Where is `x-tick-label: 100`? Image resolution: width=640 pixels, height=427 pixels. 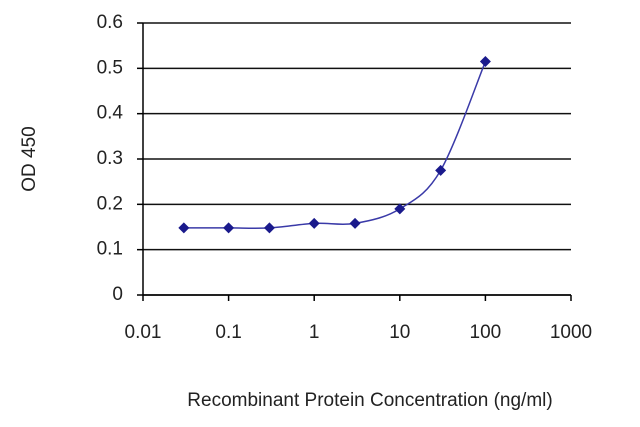 x-tick-label: 100 is located at coordinates (486, 332).